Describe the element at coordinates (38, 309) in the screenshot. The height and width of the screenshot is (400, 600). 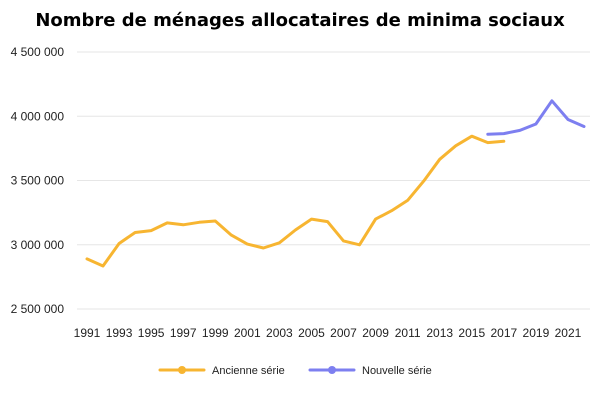
I see `y-tick-label: 2 500 000` at that location.